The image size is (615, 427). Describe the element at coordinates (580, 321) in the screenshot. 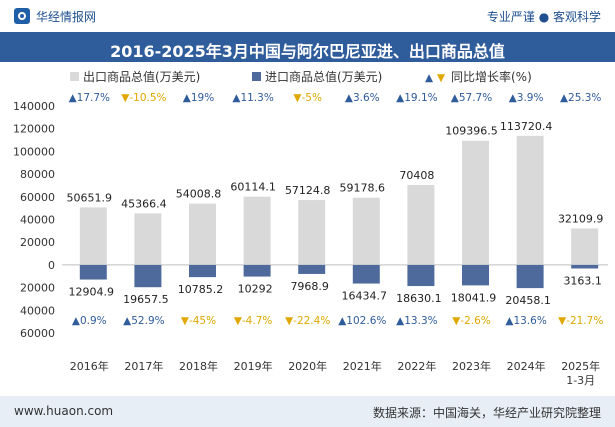

I see `import-growth-label: ▼-21.7%` at that location.